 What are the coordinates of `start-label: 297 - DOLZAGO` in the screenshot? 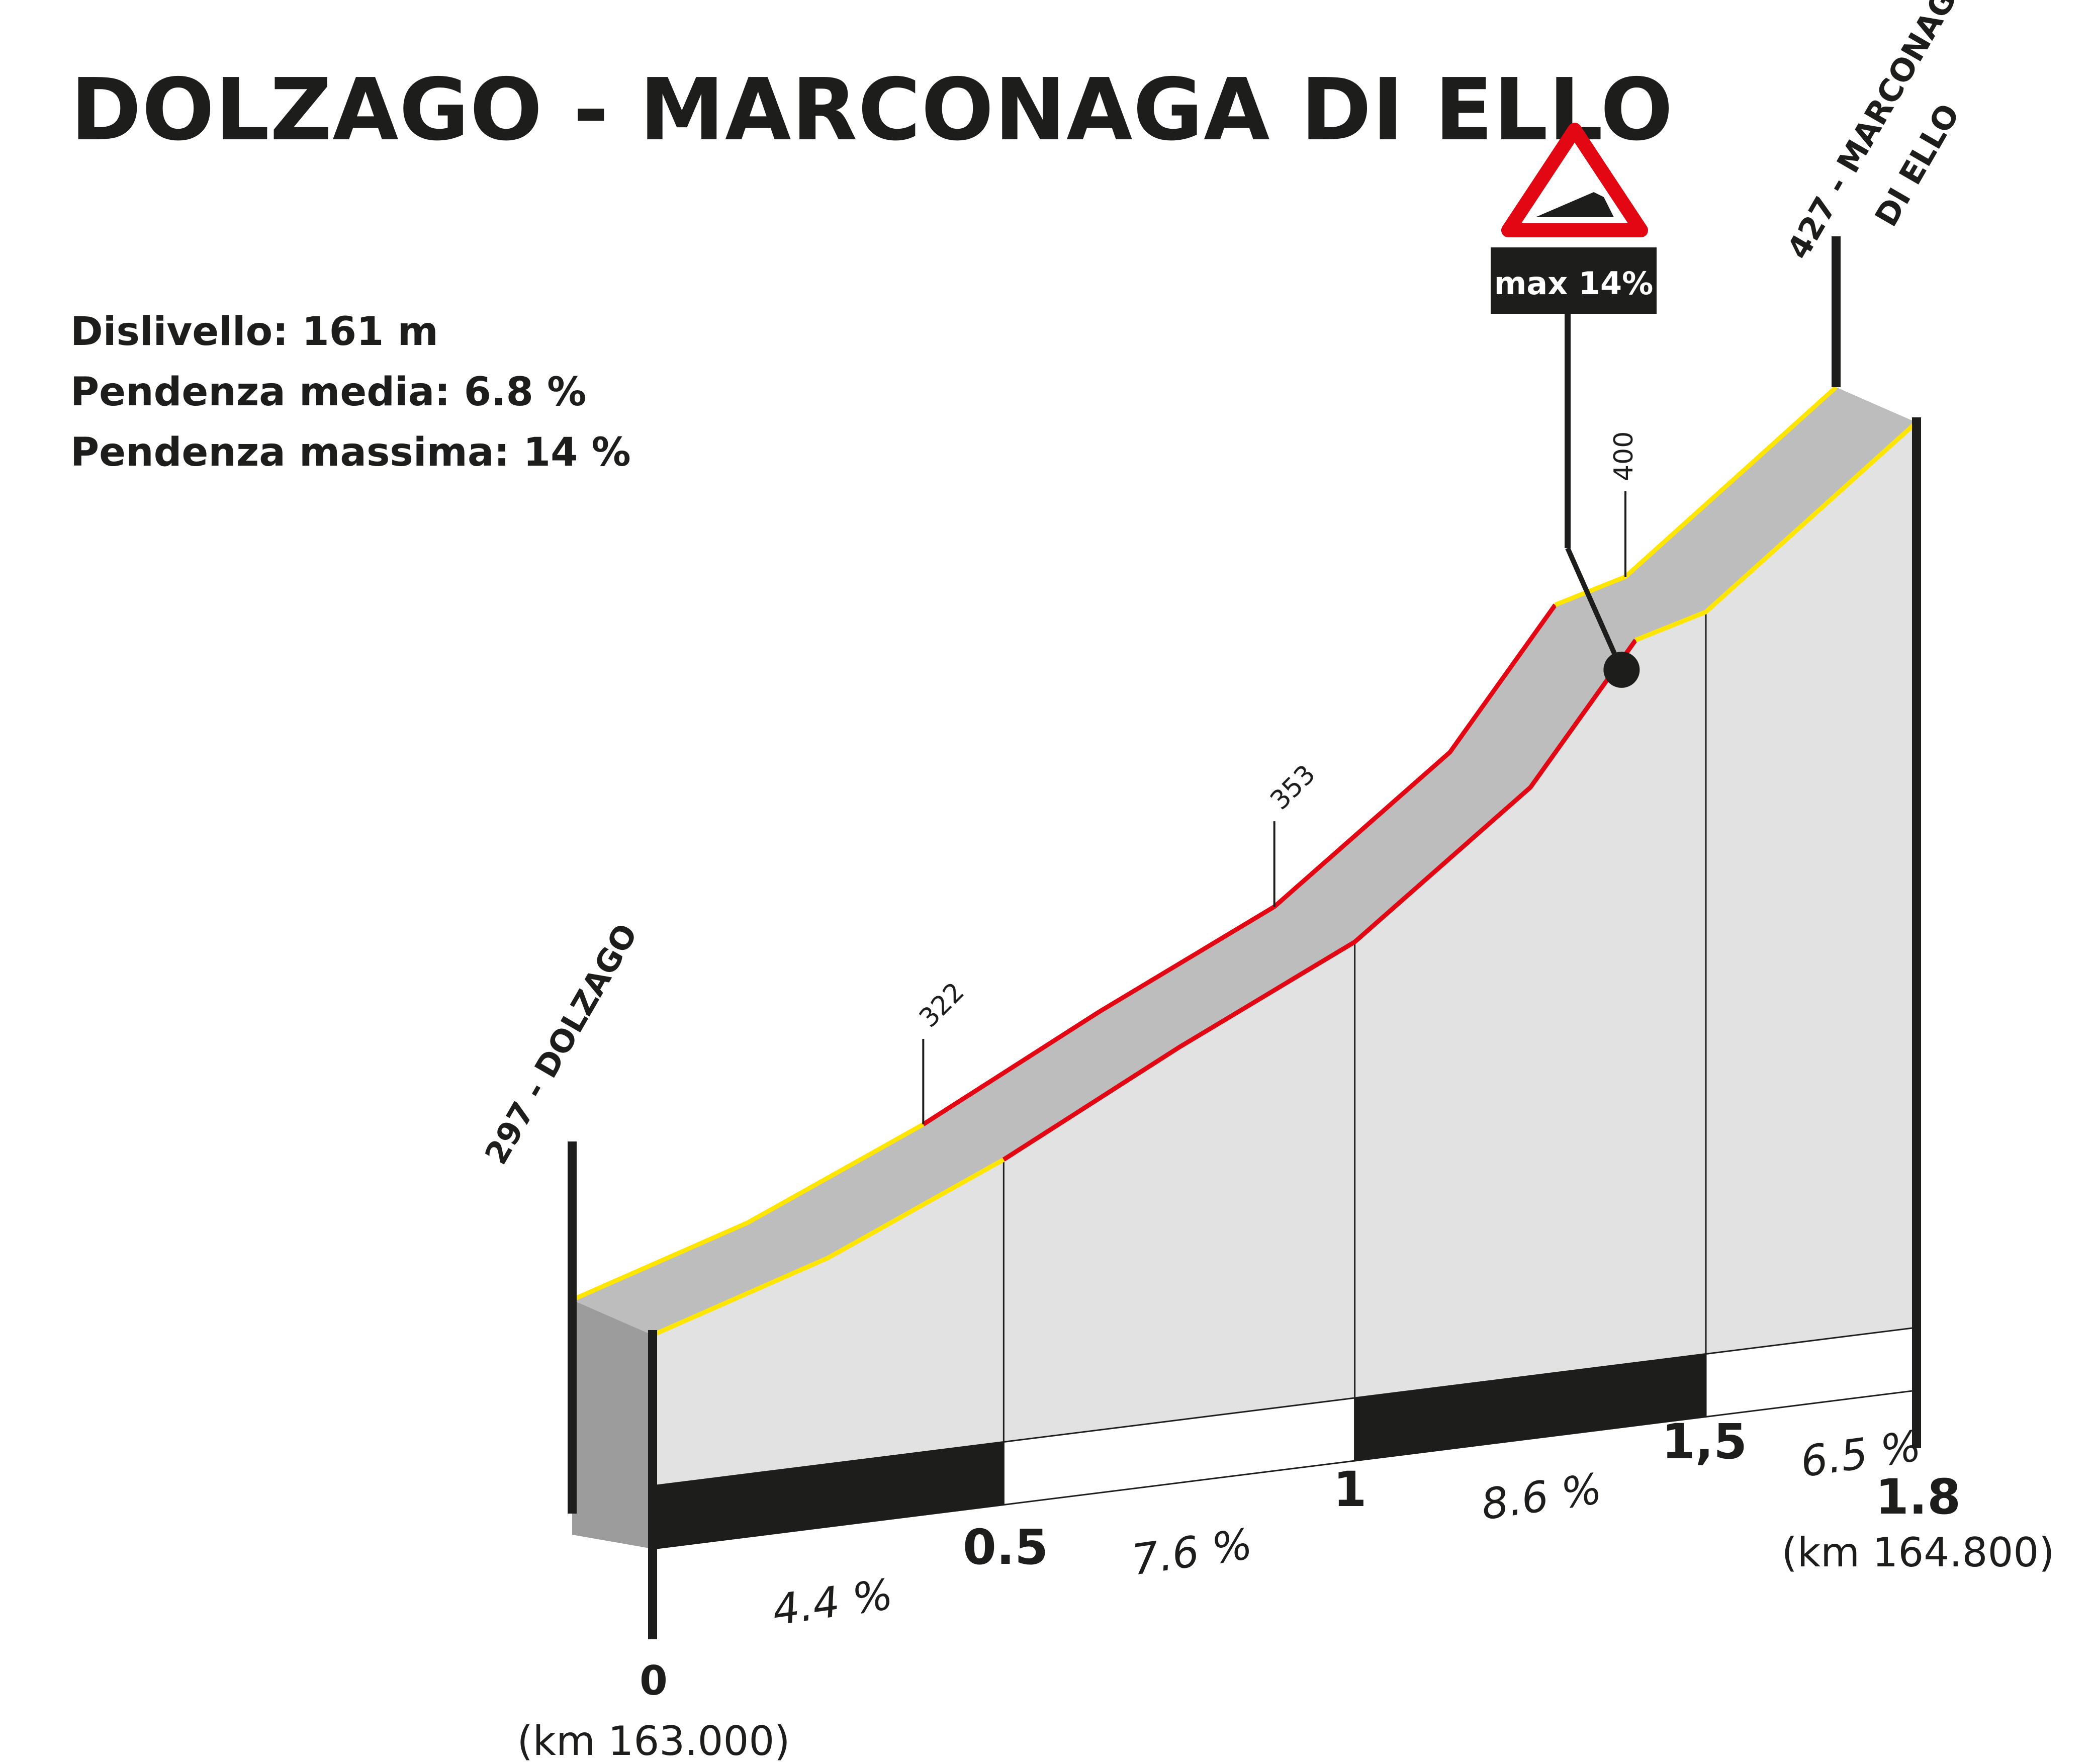 It's located at (561, 1044).